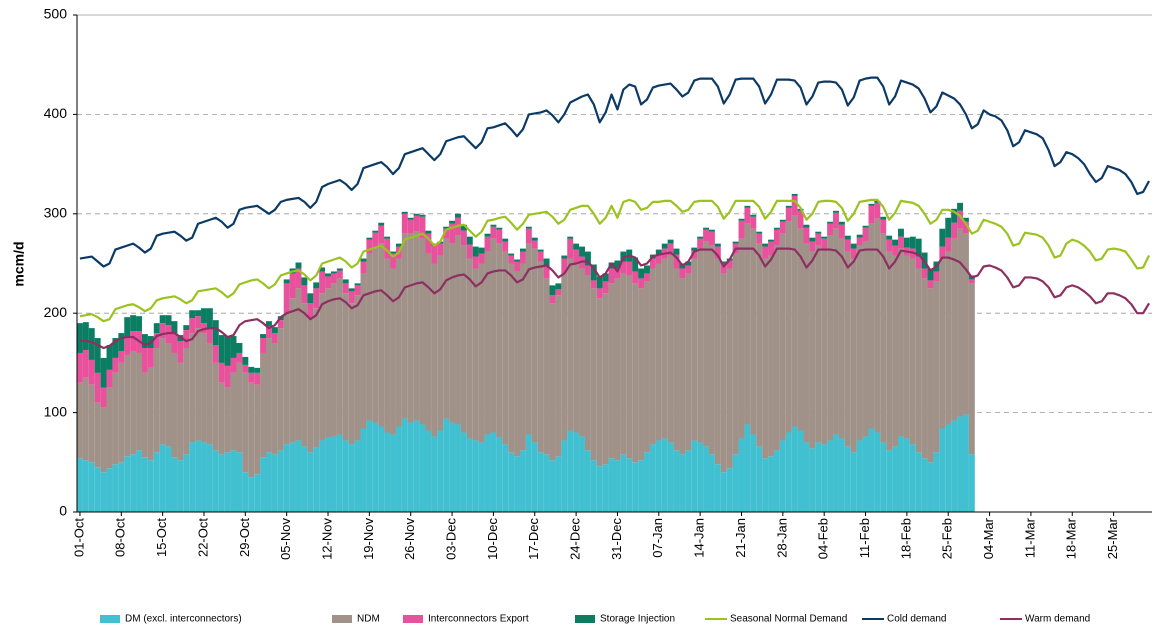 This screenshot has width=1155, height=630. Describe the element at coordinates (202, 537) in the screenshot. I see `x-tick-label: 22-Oct` at that location.